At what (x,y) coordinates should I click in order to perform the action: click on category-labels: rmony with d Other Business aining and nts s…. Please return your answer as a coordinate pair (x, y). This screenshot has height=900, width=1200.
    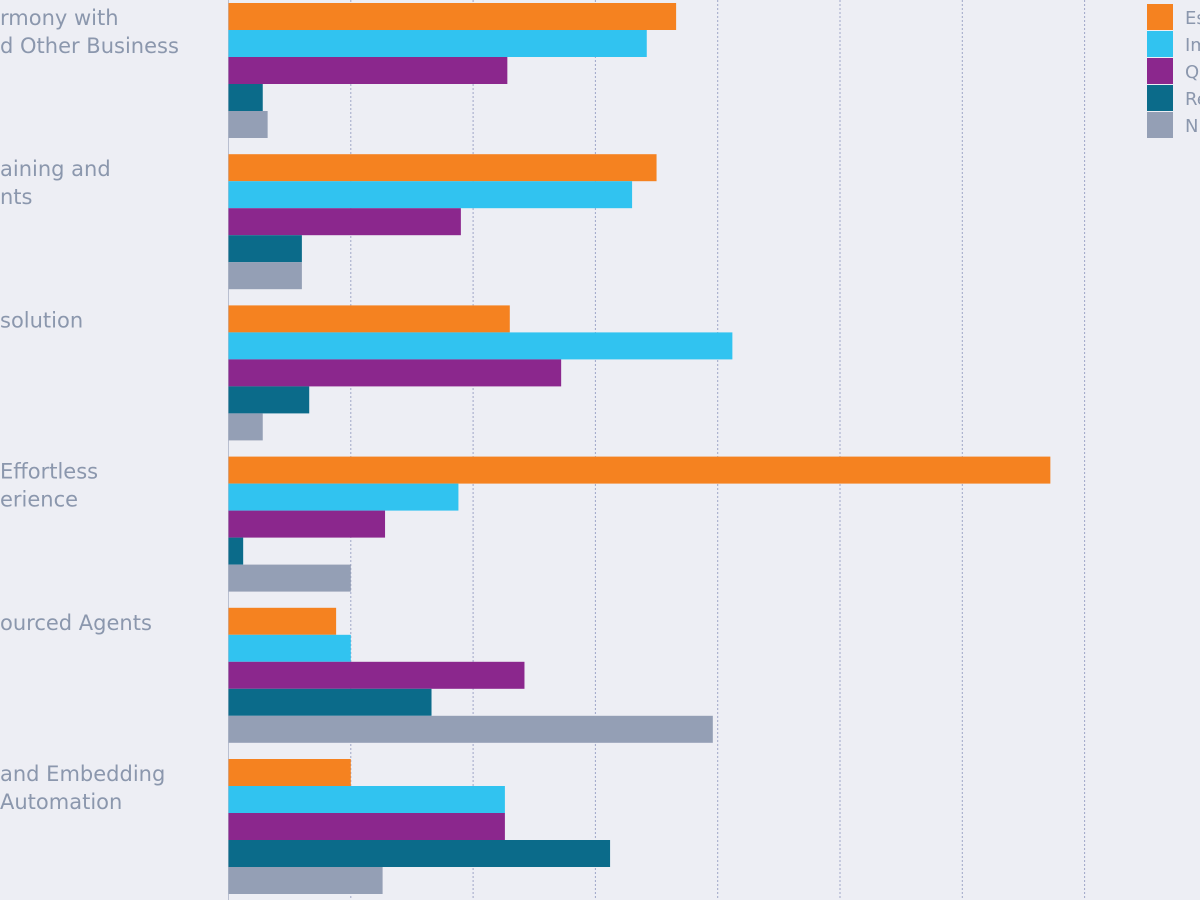
    Looking at the image, I should click on (89, 410).